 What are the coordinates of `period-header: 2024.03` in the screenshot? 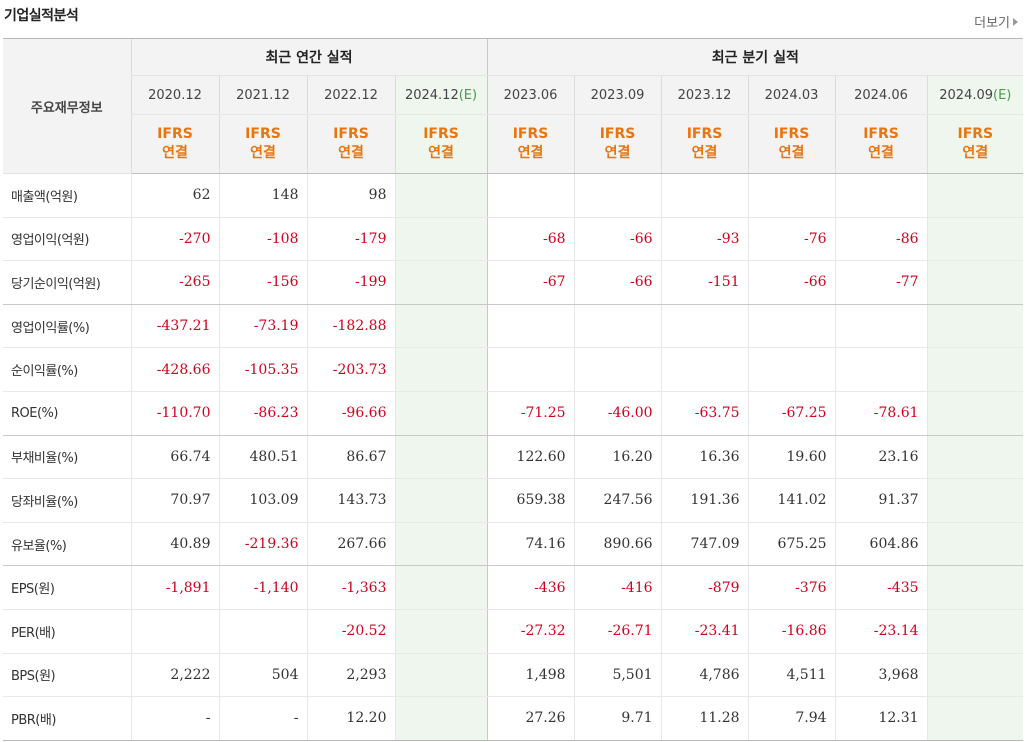 It's located at (791, 95).